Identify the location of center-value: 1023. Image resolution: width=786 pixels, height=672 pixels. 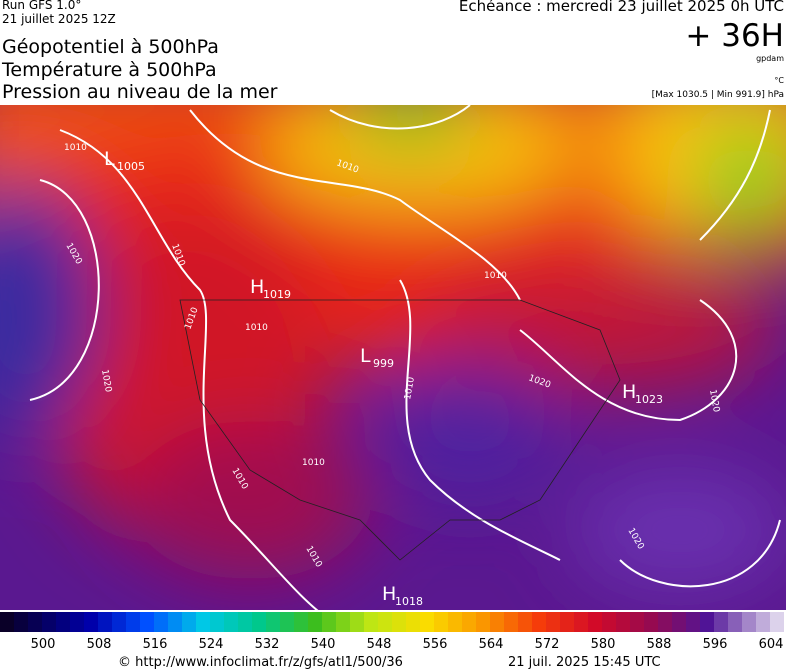
(649, 399).